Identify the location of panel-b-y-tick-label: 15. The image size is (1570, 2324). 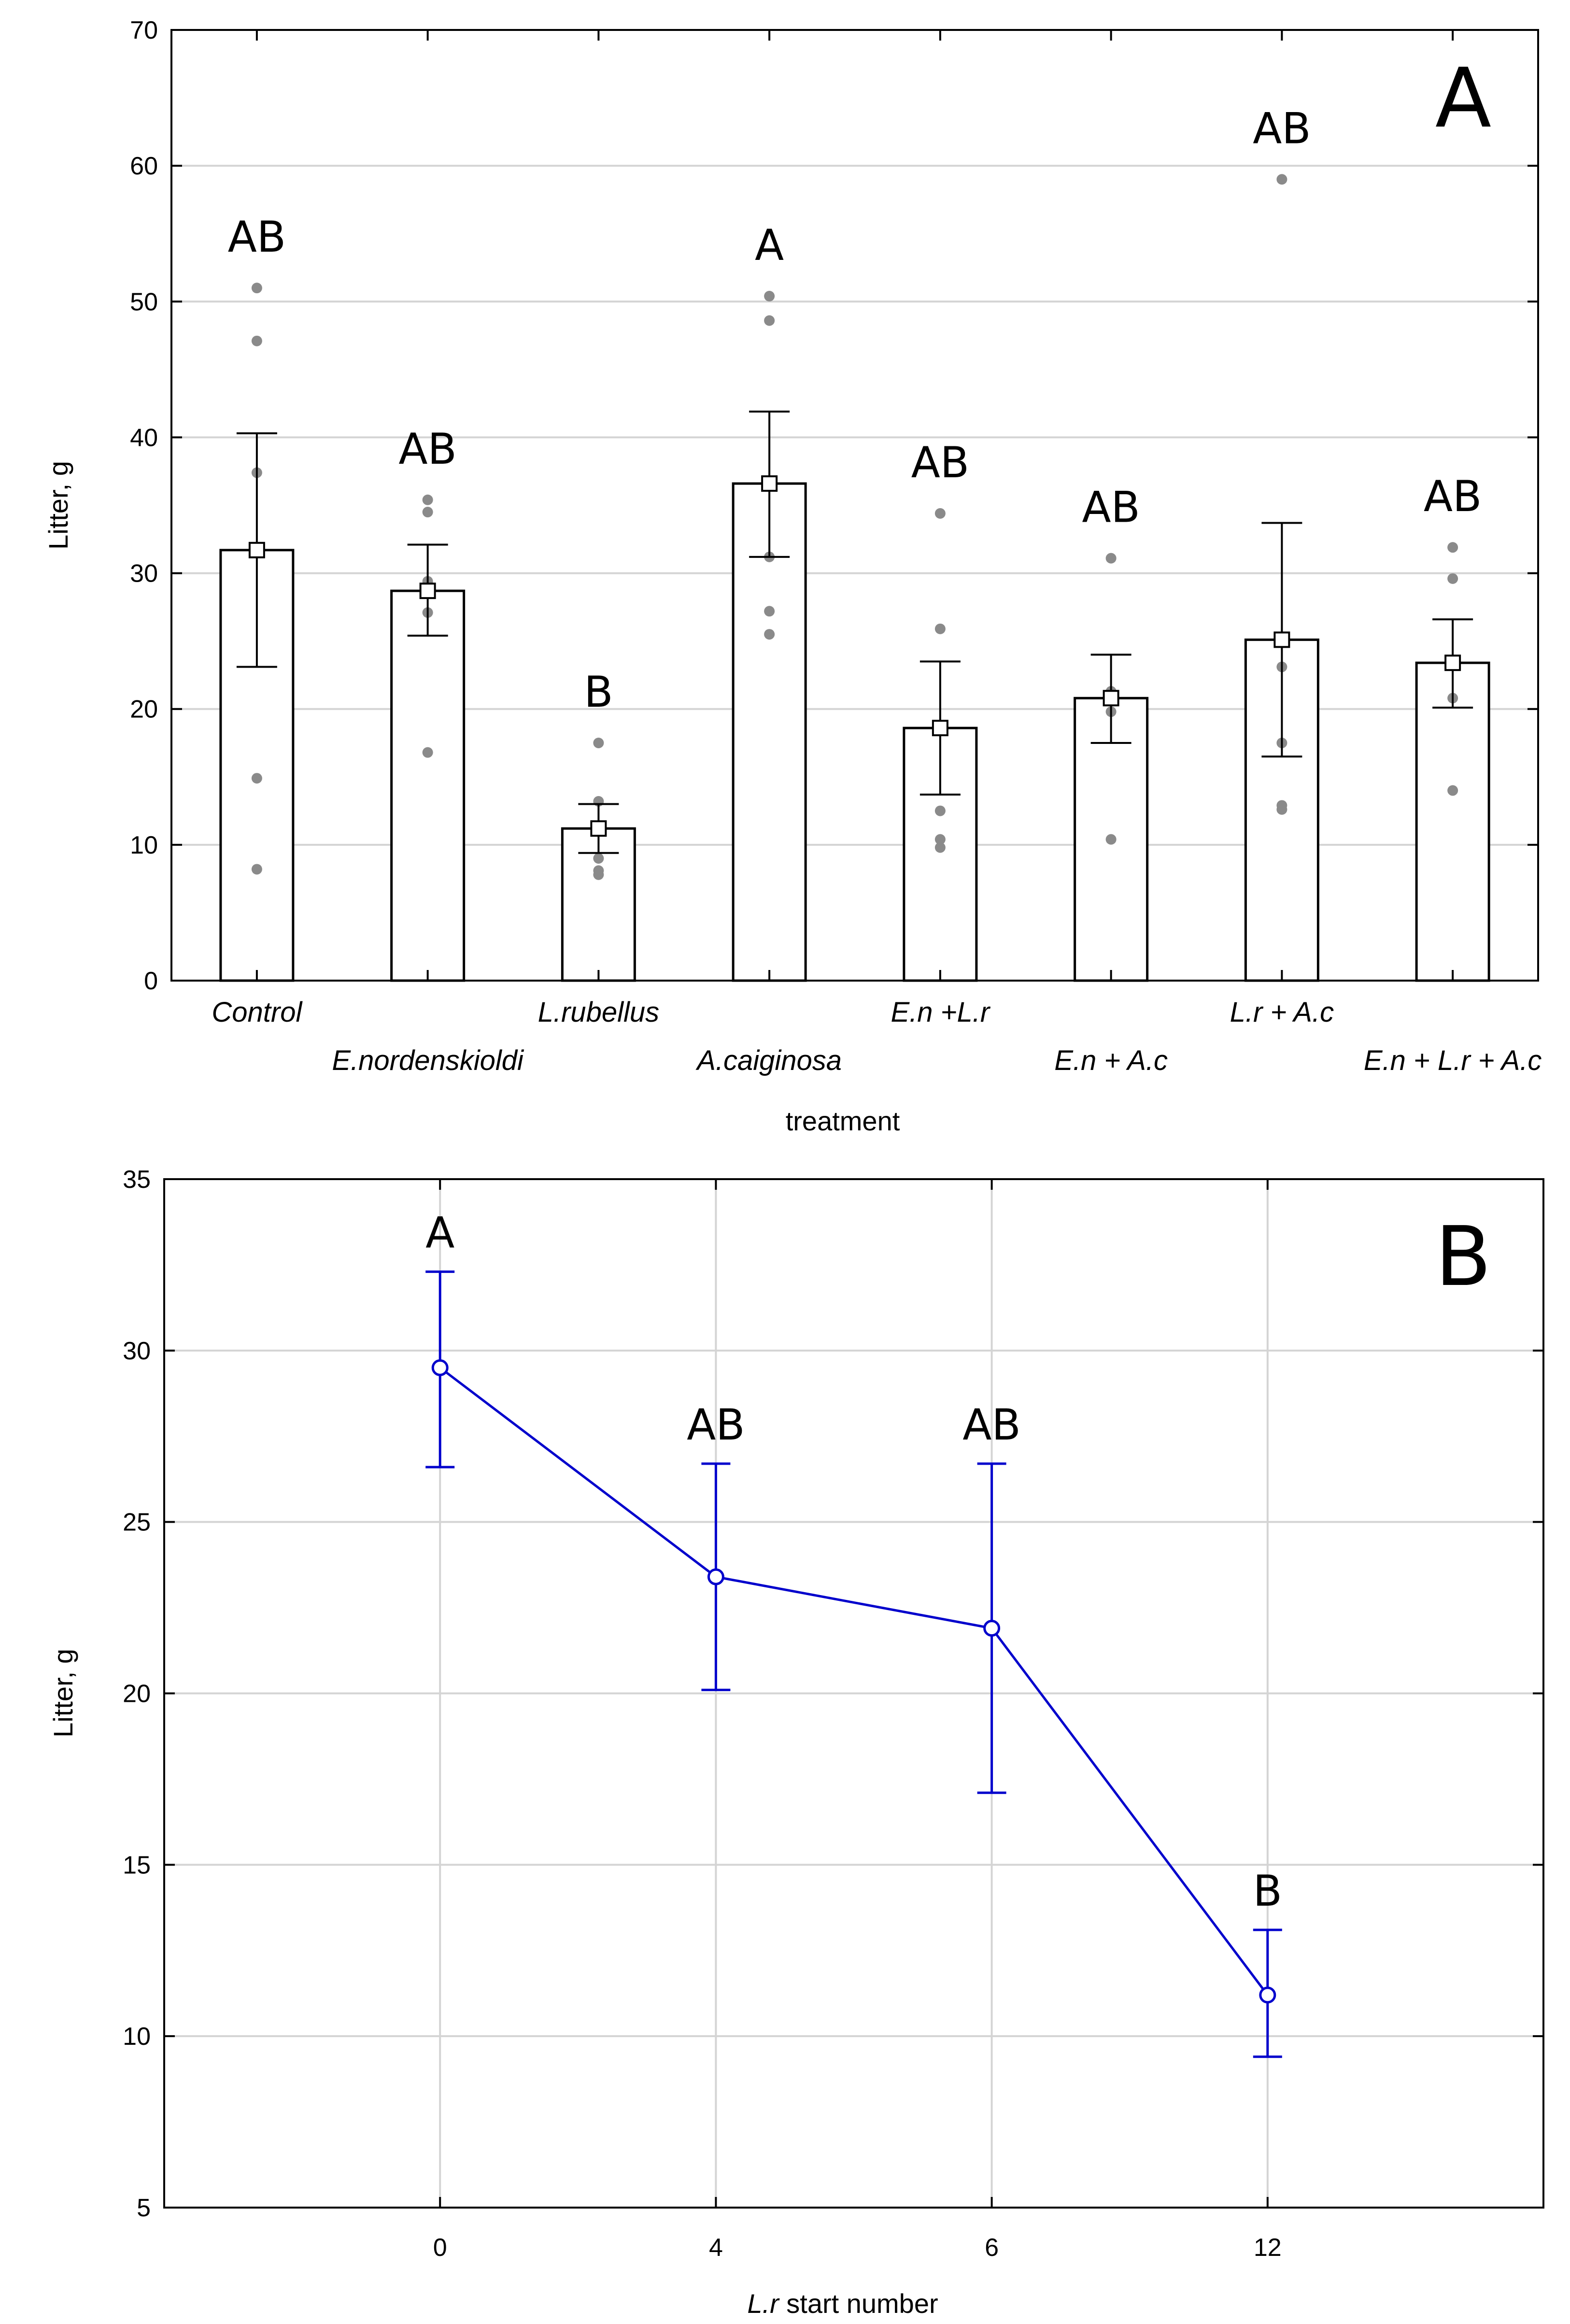
(137, 1865).